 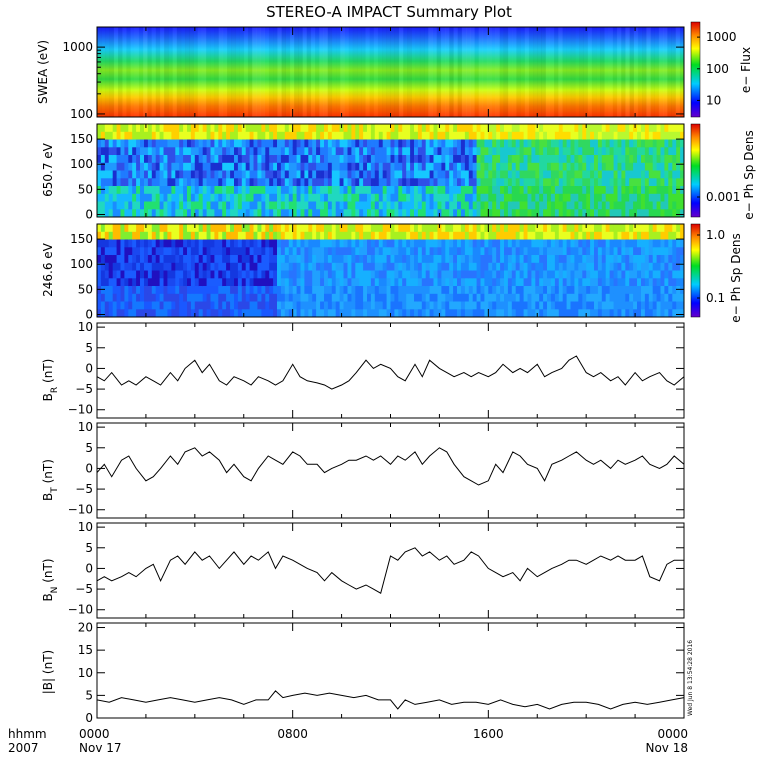 I want to click on x-tick-date: Nov 17, so click(x=100, y=748).